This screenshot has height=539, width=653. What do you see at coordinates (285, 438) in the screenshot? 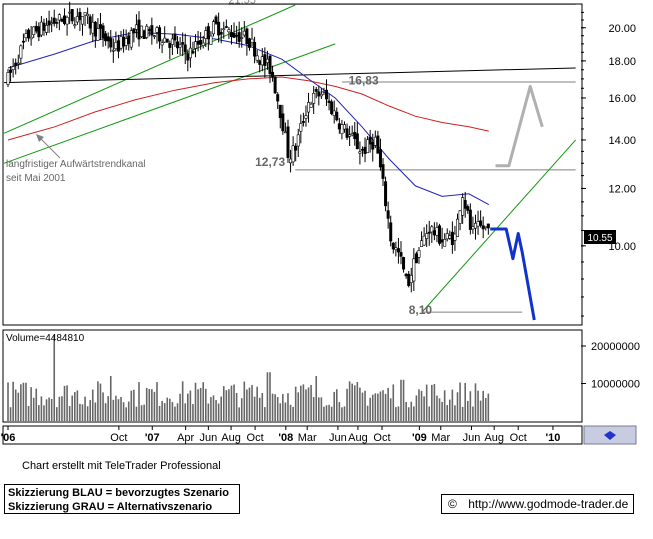
I see `time-tick-label: '08` at bounding box center [285, 438].